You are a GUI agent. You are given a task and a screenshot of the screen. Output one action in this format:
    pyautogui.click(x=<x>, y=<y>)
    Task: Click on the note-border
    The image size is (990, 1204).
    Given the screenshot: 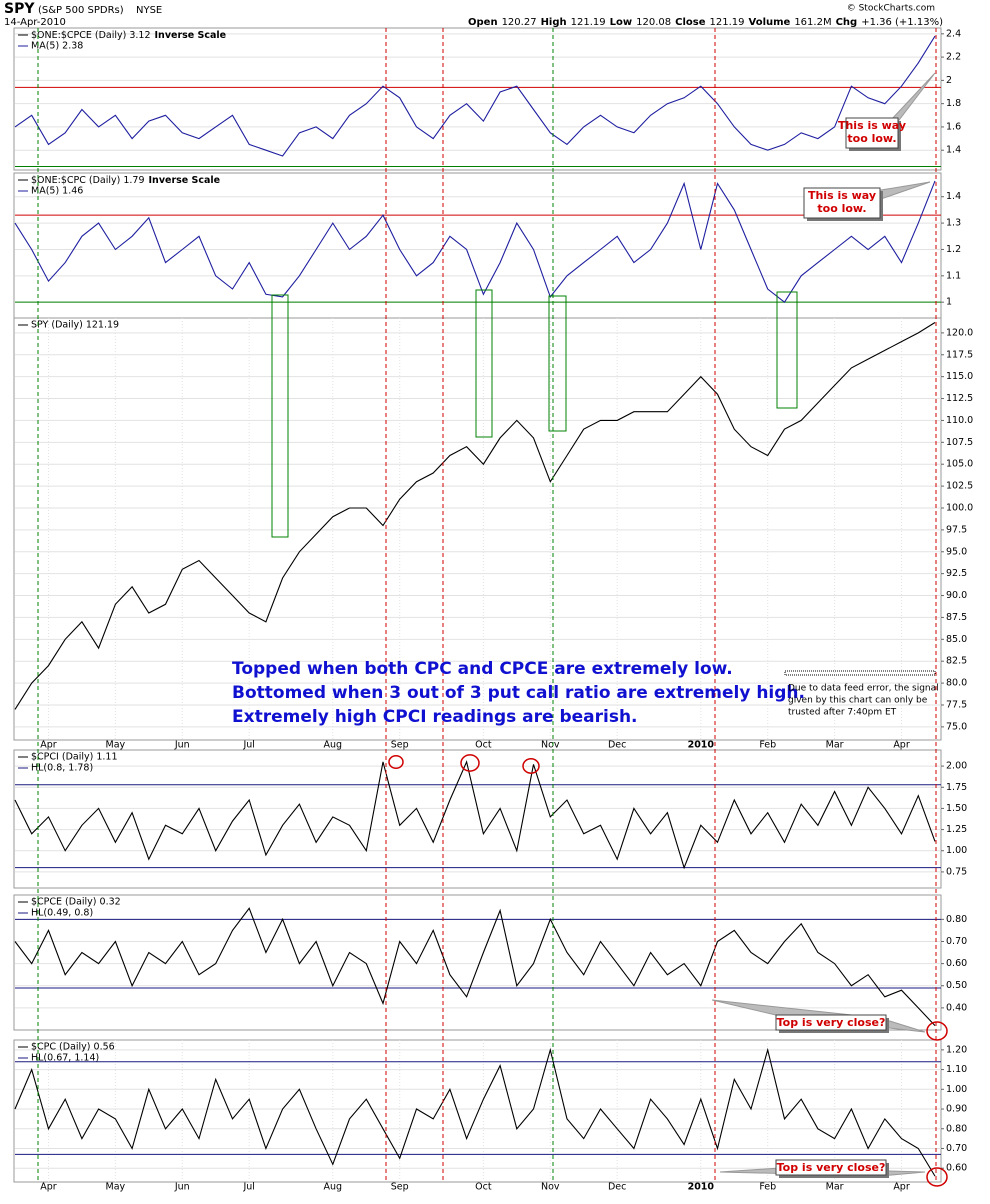 What is the action you would take?
    pyautogui.click(x=860, y=673)
    